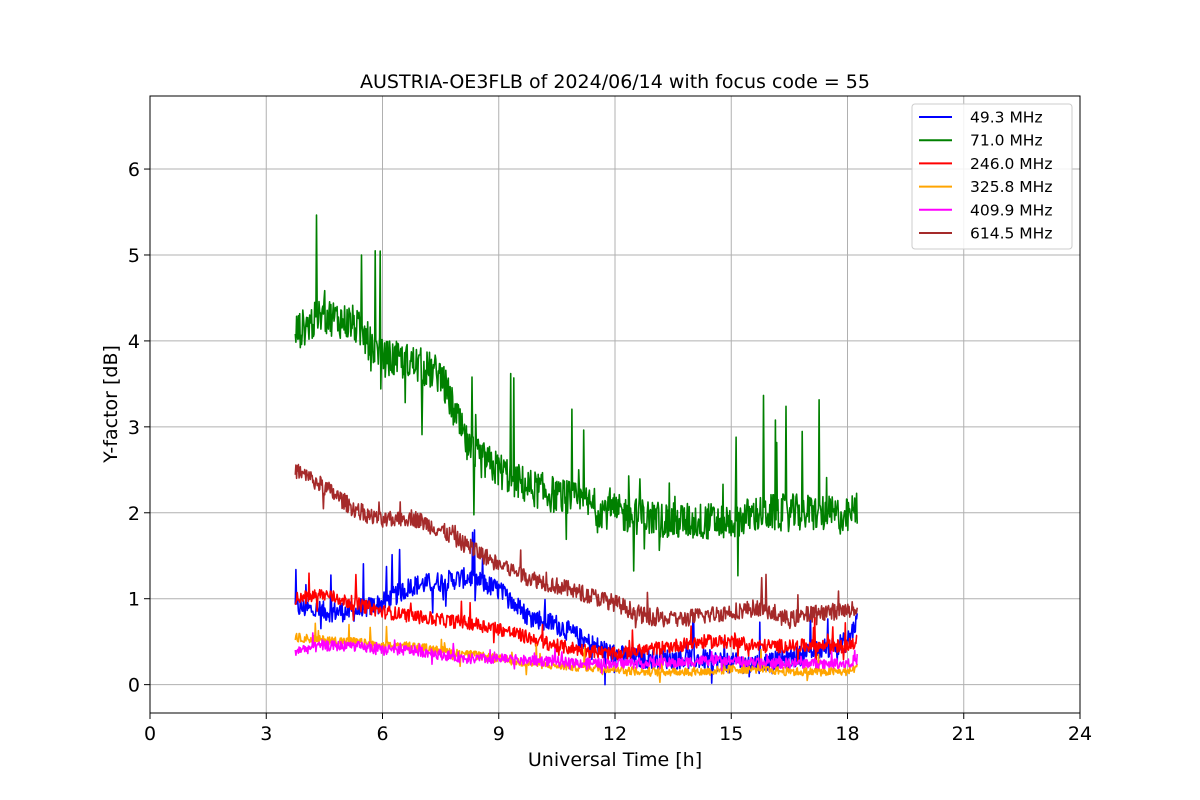  Describe the element at coordinates (134, 686) in the screenshot. I see `y-tick-label: 0` at that location.